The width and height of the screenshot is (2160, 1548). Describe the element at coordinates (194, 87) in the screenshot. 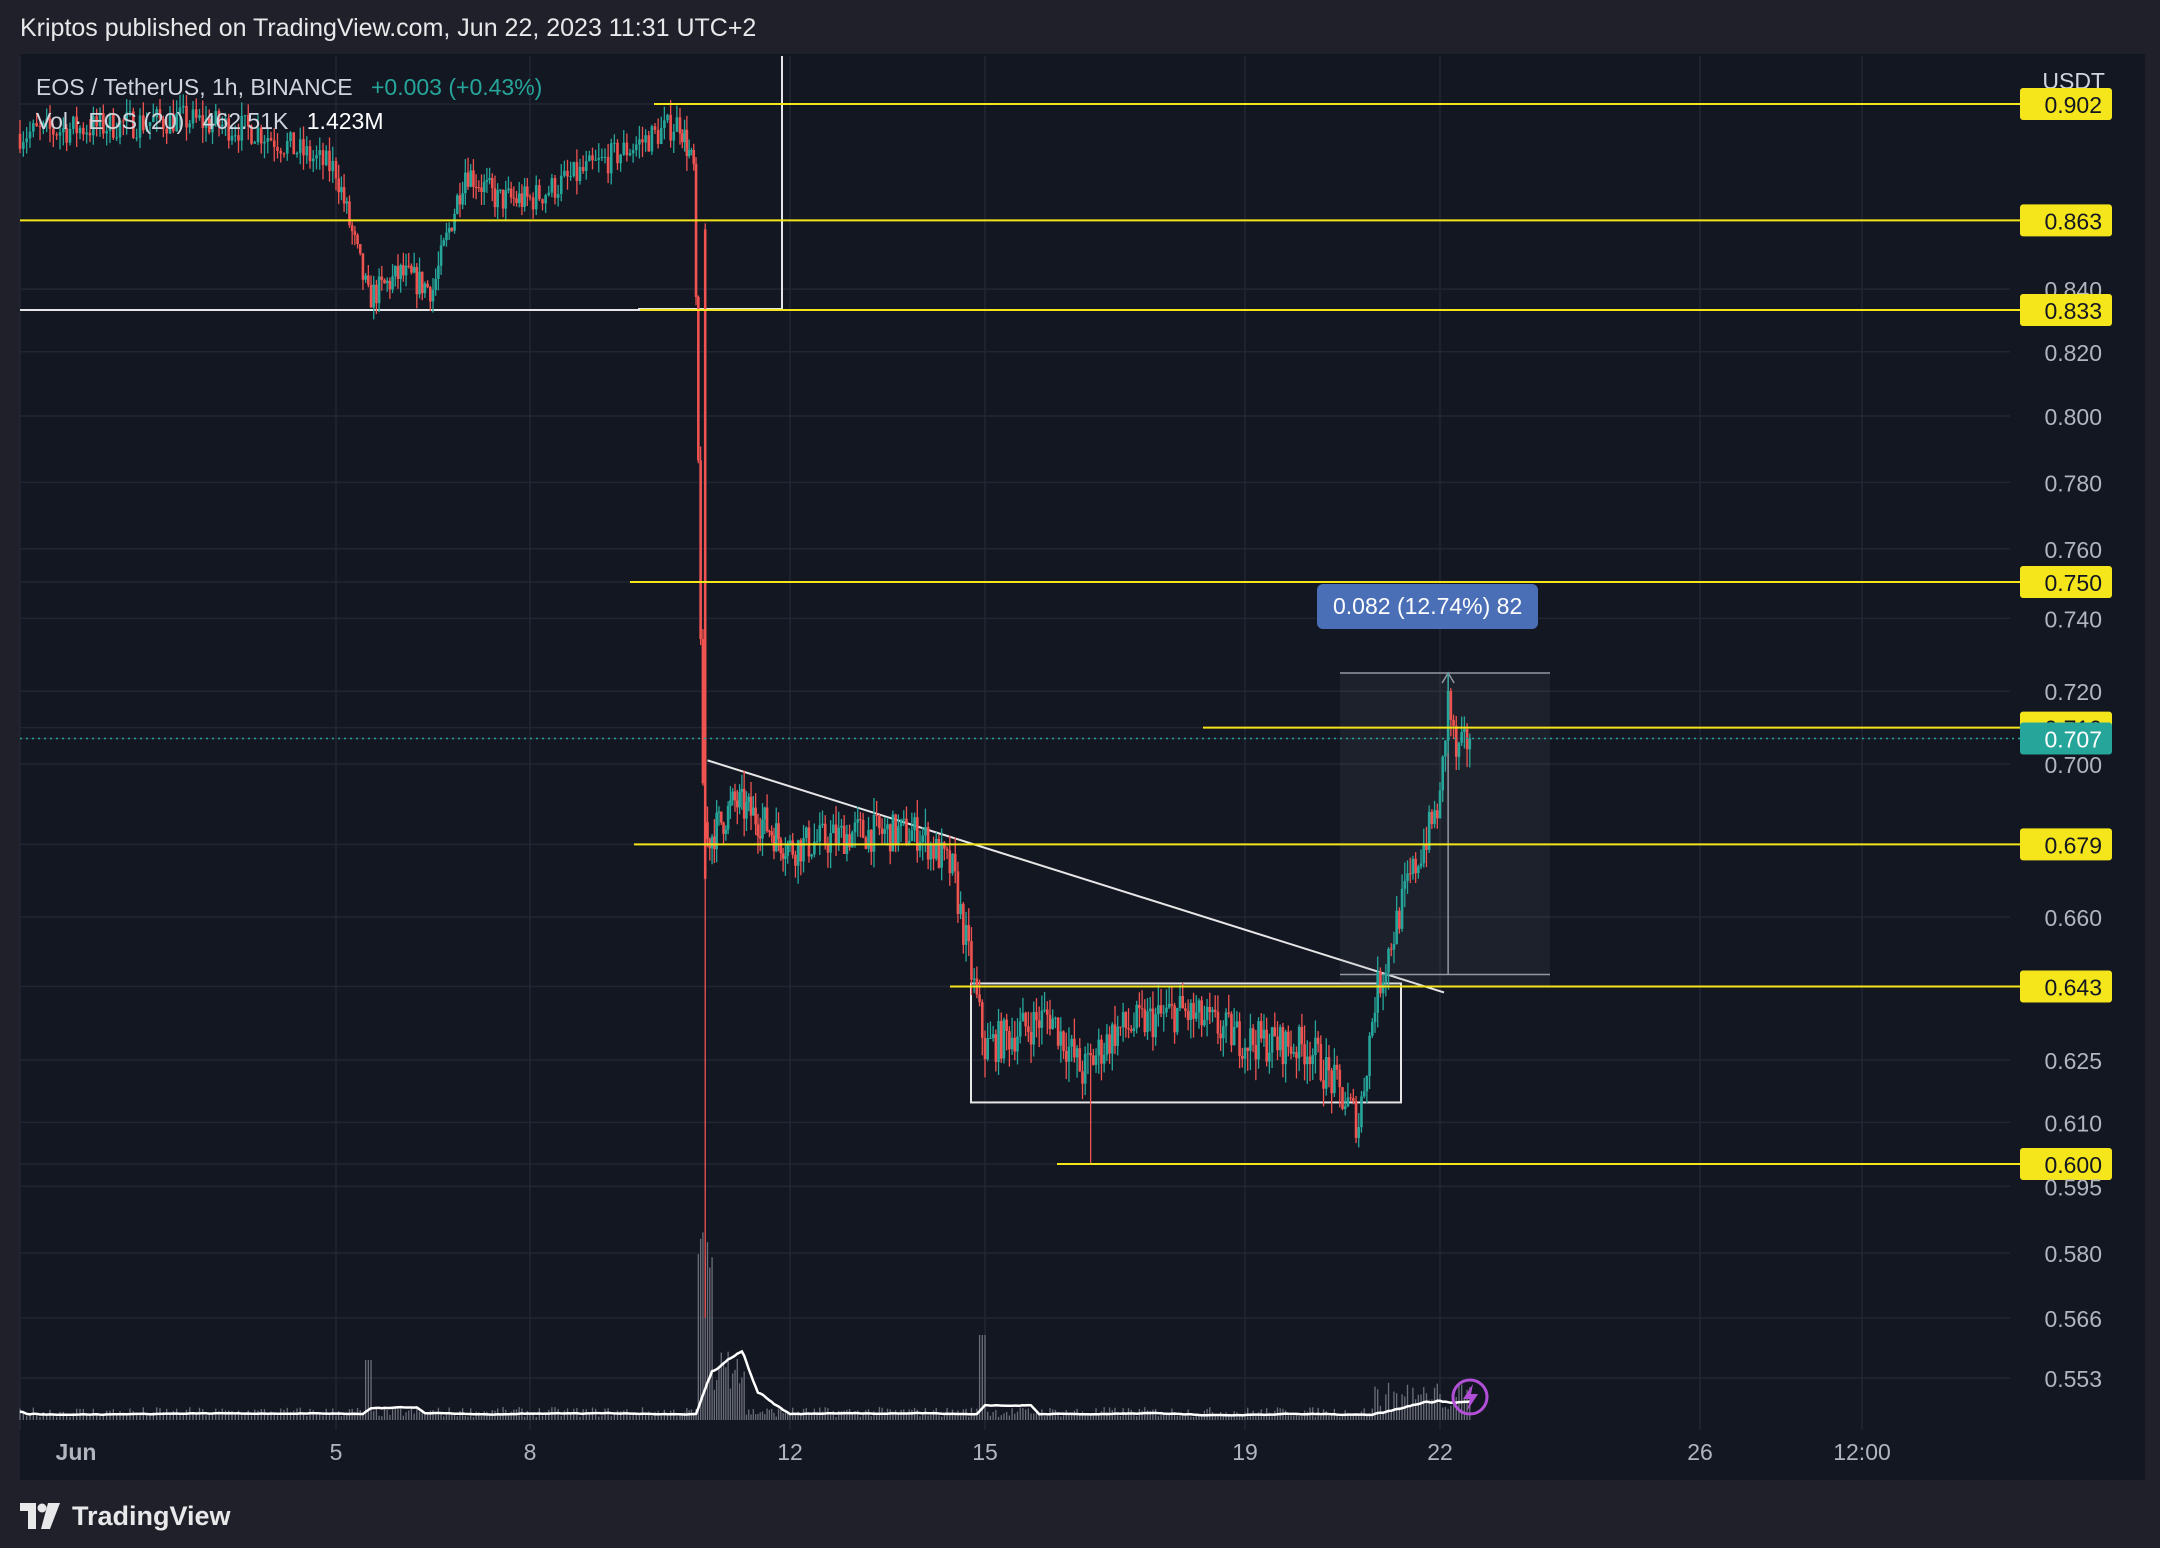

I see `symbol-title: EOS / TetherUS, 1h, BINANCE` at that location.